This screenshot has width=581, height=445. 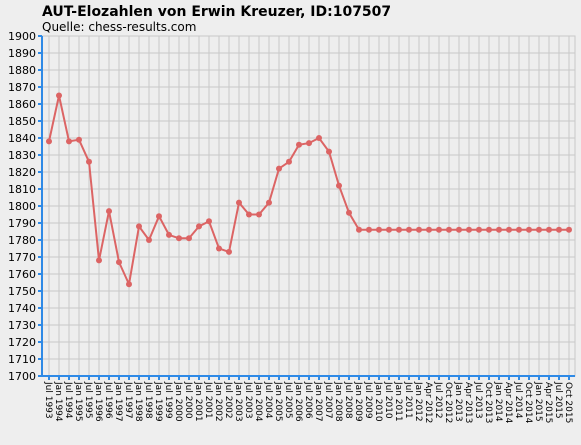 I want to click on x-tick-label: Jul 2007, so click(x=328, y=400).